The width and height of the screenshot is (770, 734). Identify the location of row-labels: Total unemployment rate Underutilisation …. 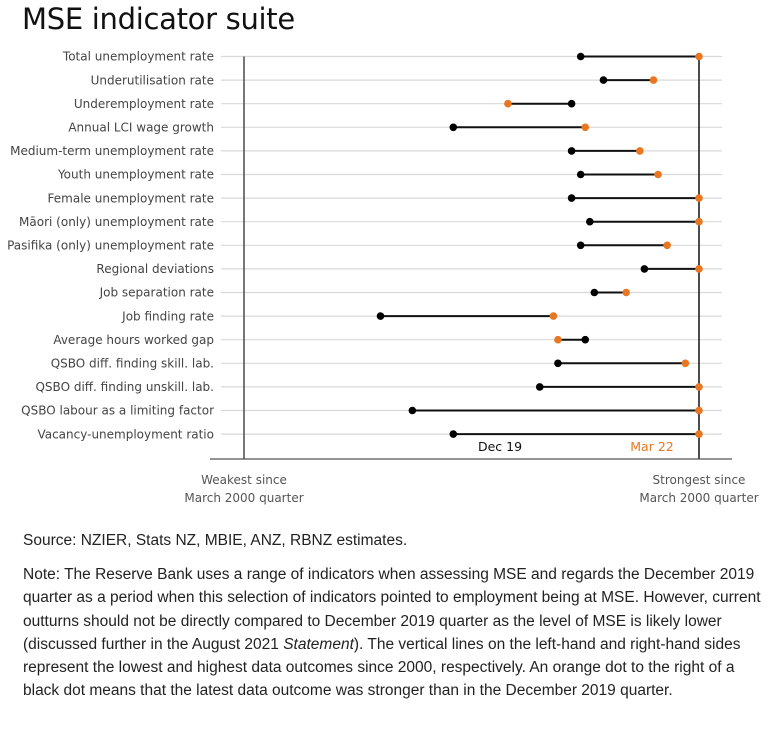
(110, 246).